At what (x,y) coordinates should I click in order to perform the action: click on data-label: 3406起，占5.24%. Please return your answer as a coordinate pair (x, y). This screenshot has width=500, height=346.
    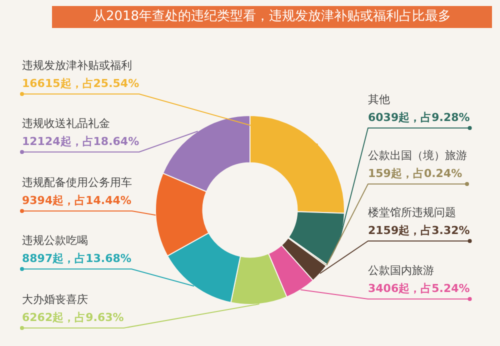
    Looking at the image, I should click on (419, 288).